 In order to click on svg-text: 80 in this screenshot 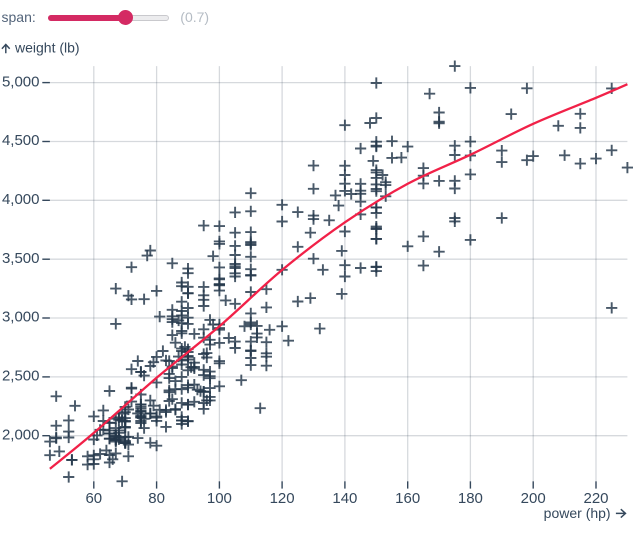, I will do `click(156, 498)`.